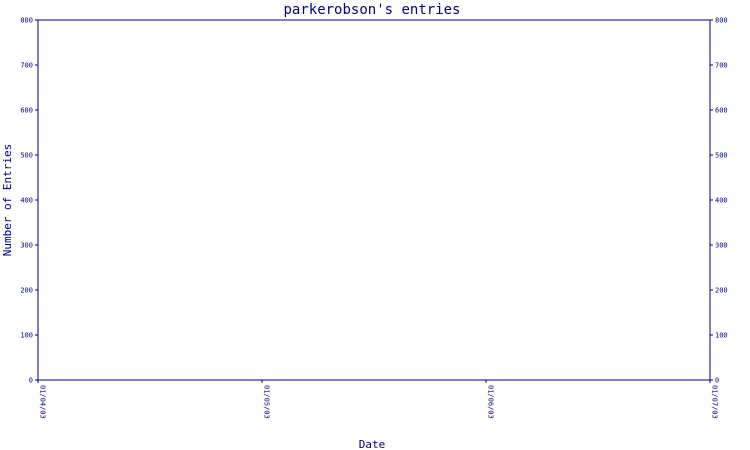 The width and height of the screenshot is (750, 450). Describe the element at coordinates (721, 66) in the screenshot. I see `y-tick-label-right: 700` at that location.